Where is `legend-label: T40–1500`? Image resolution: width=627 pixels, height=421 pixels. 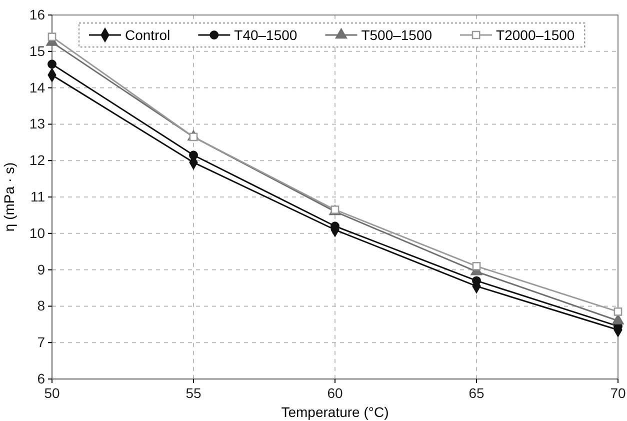 legend-label: T40–1500 is located at coordinates (266, 35).